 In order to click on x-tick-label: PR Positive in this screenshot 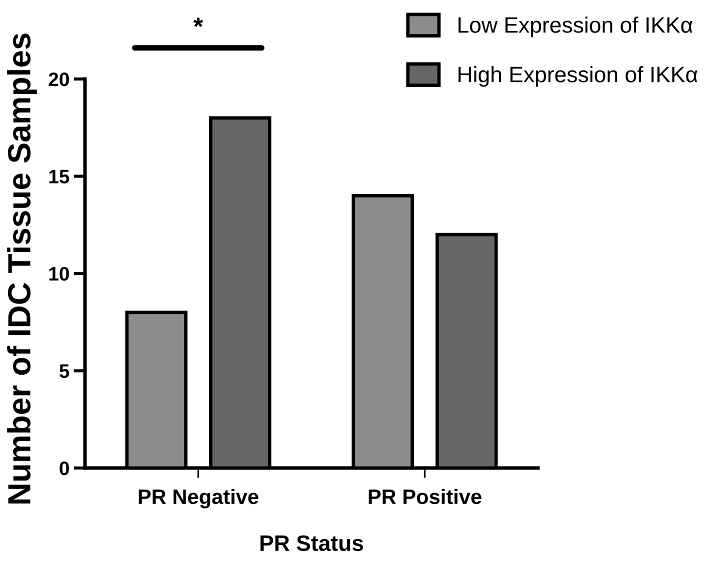, I will do `click(425, 496)`.